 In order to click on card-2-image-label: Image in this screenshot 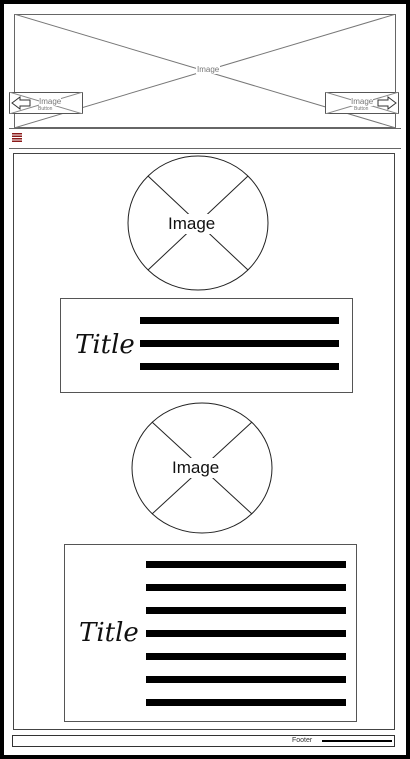, I will do `click(196, 468)`.